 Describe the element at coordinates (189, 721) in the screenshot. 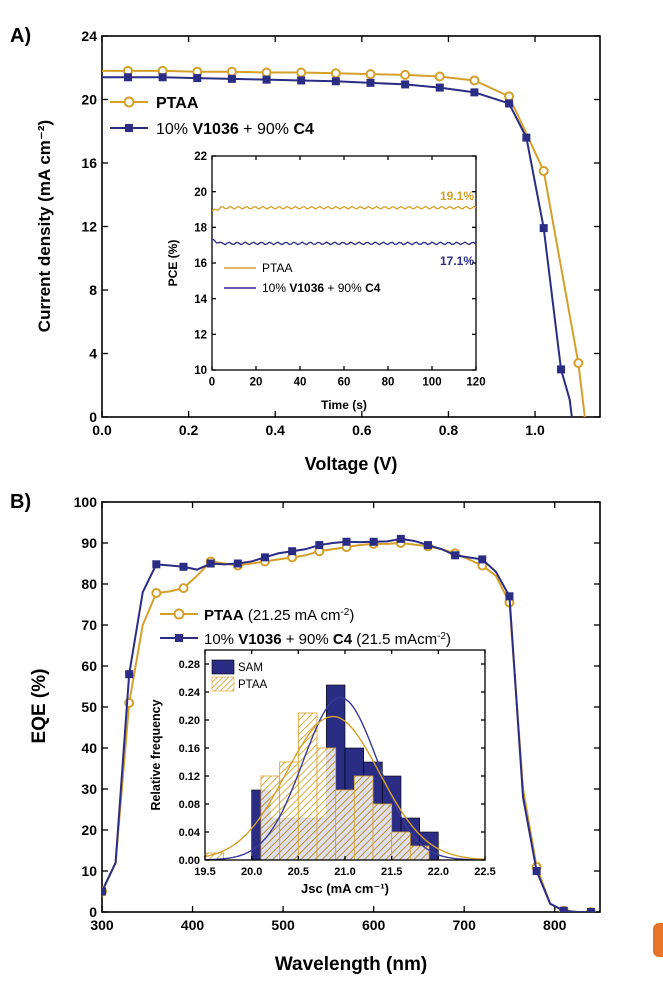

I see `y-tick-label: 0.20` at that location.